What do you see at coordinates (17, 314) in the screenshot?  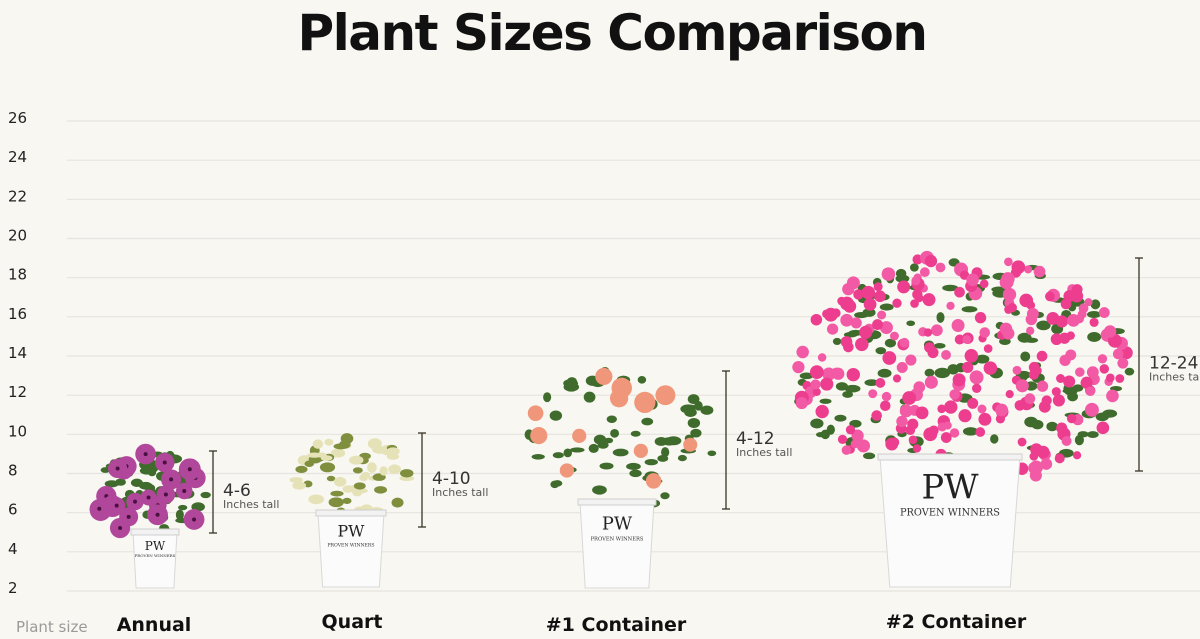 I see `y-tick-label: 16` at bounding box center [17, 314].